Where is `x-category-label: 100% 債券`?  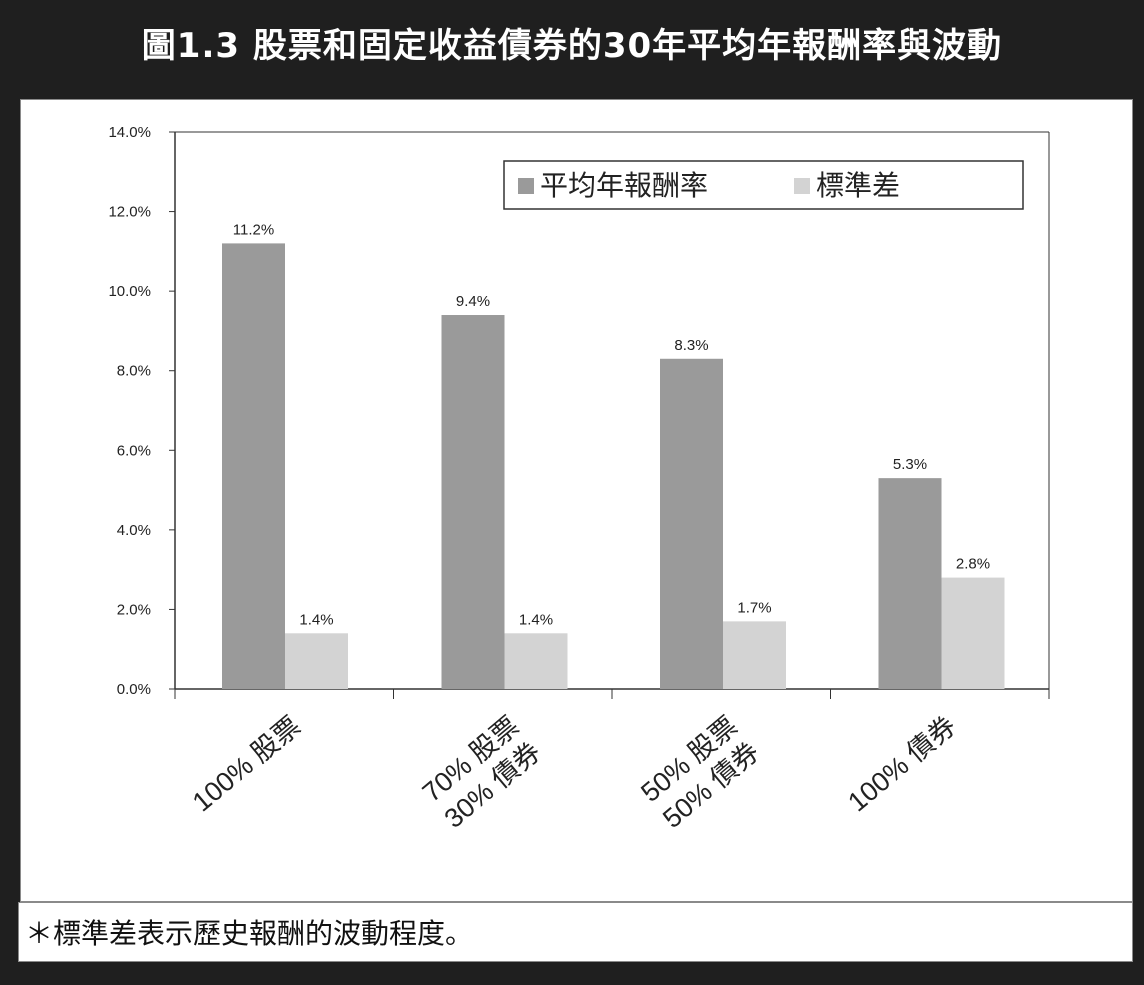
x-category-label: 100% 債券 is located at coordinates (901, 764).